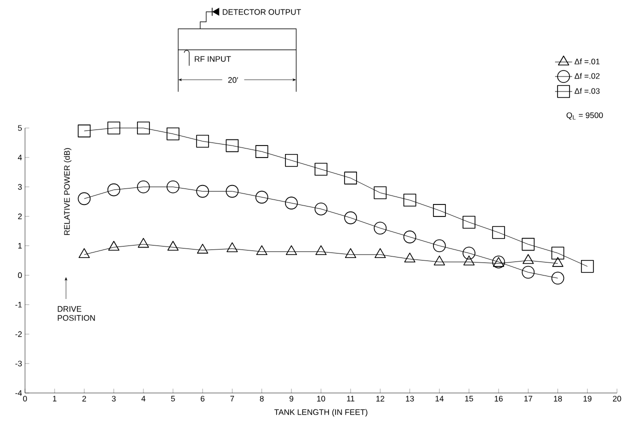 Image resolution: width=625 pixels, height=442 pixels. I want to click on y-tick-label: -2, so click(18, 334).